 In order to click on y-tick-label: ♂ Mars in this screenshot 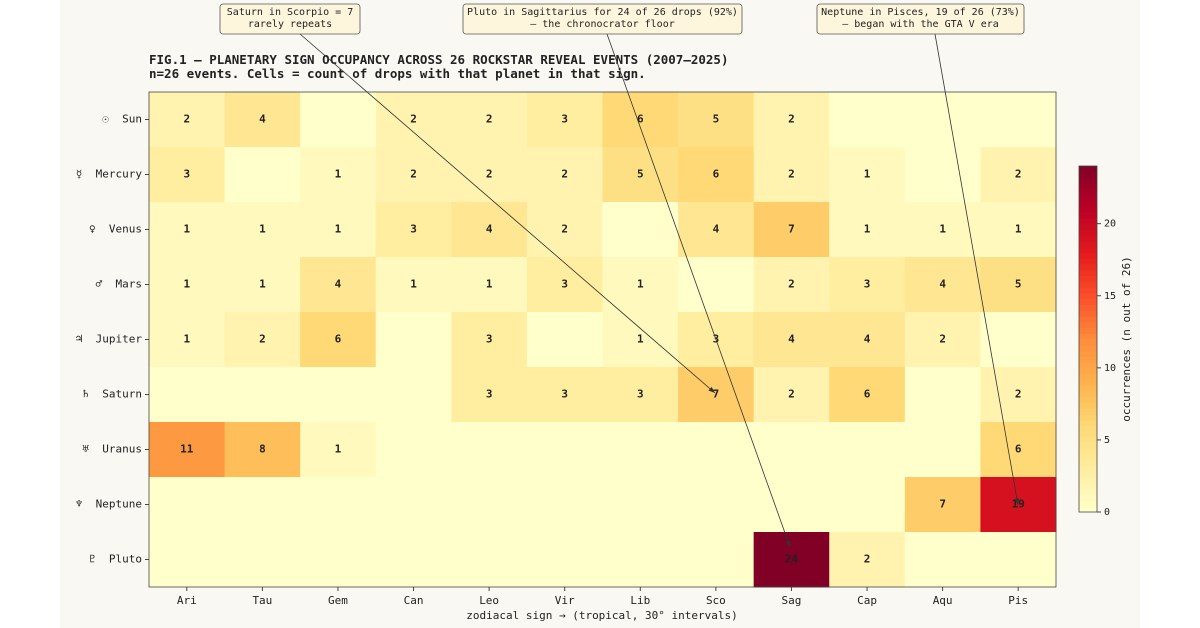, I will do `click(119, 284)`.